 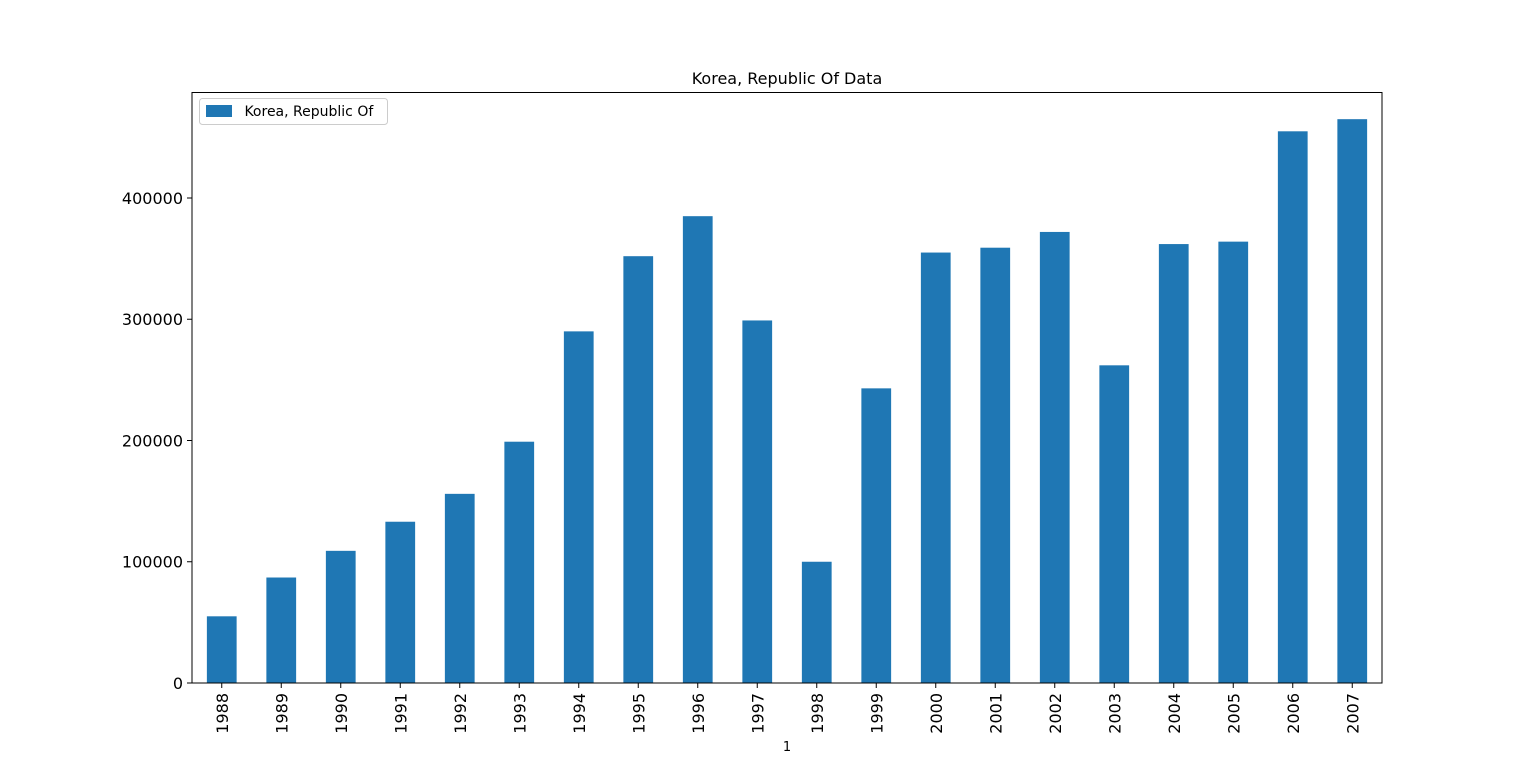 I want to click on bar-2003, so click(x=1114, y=524).